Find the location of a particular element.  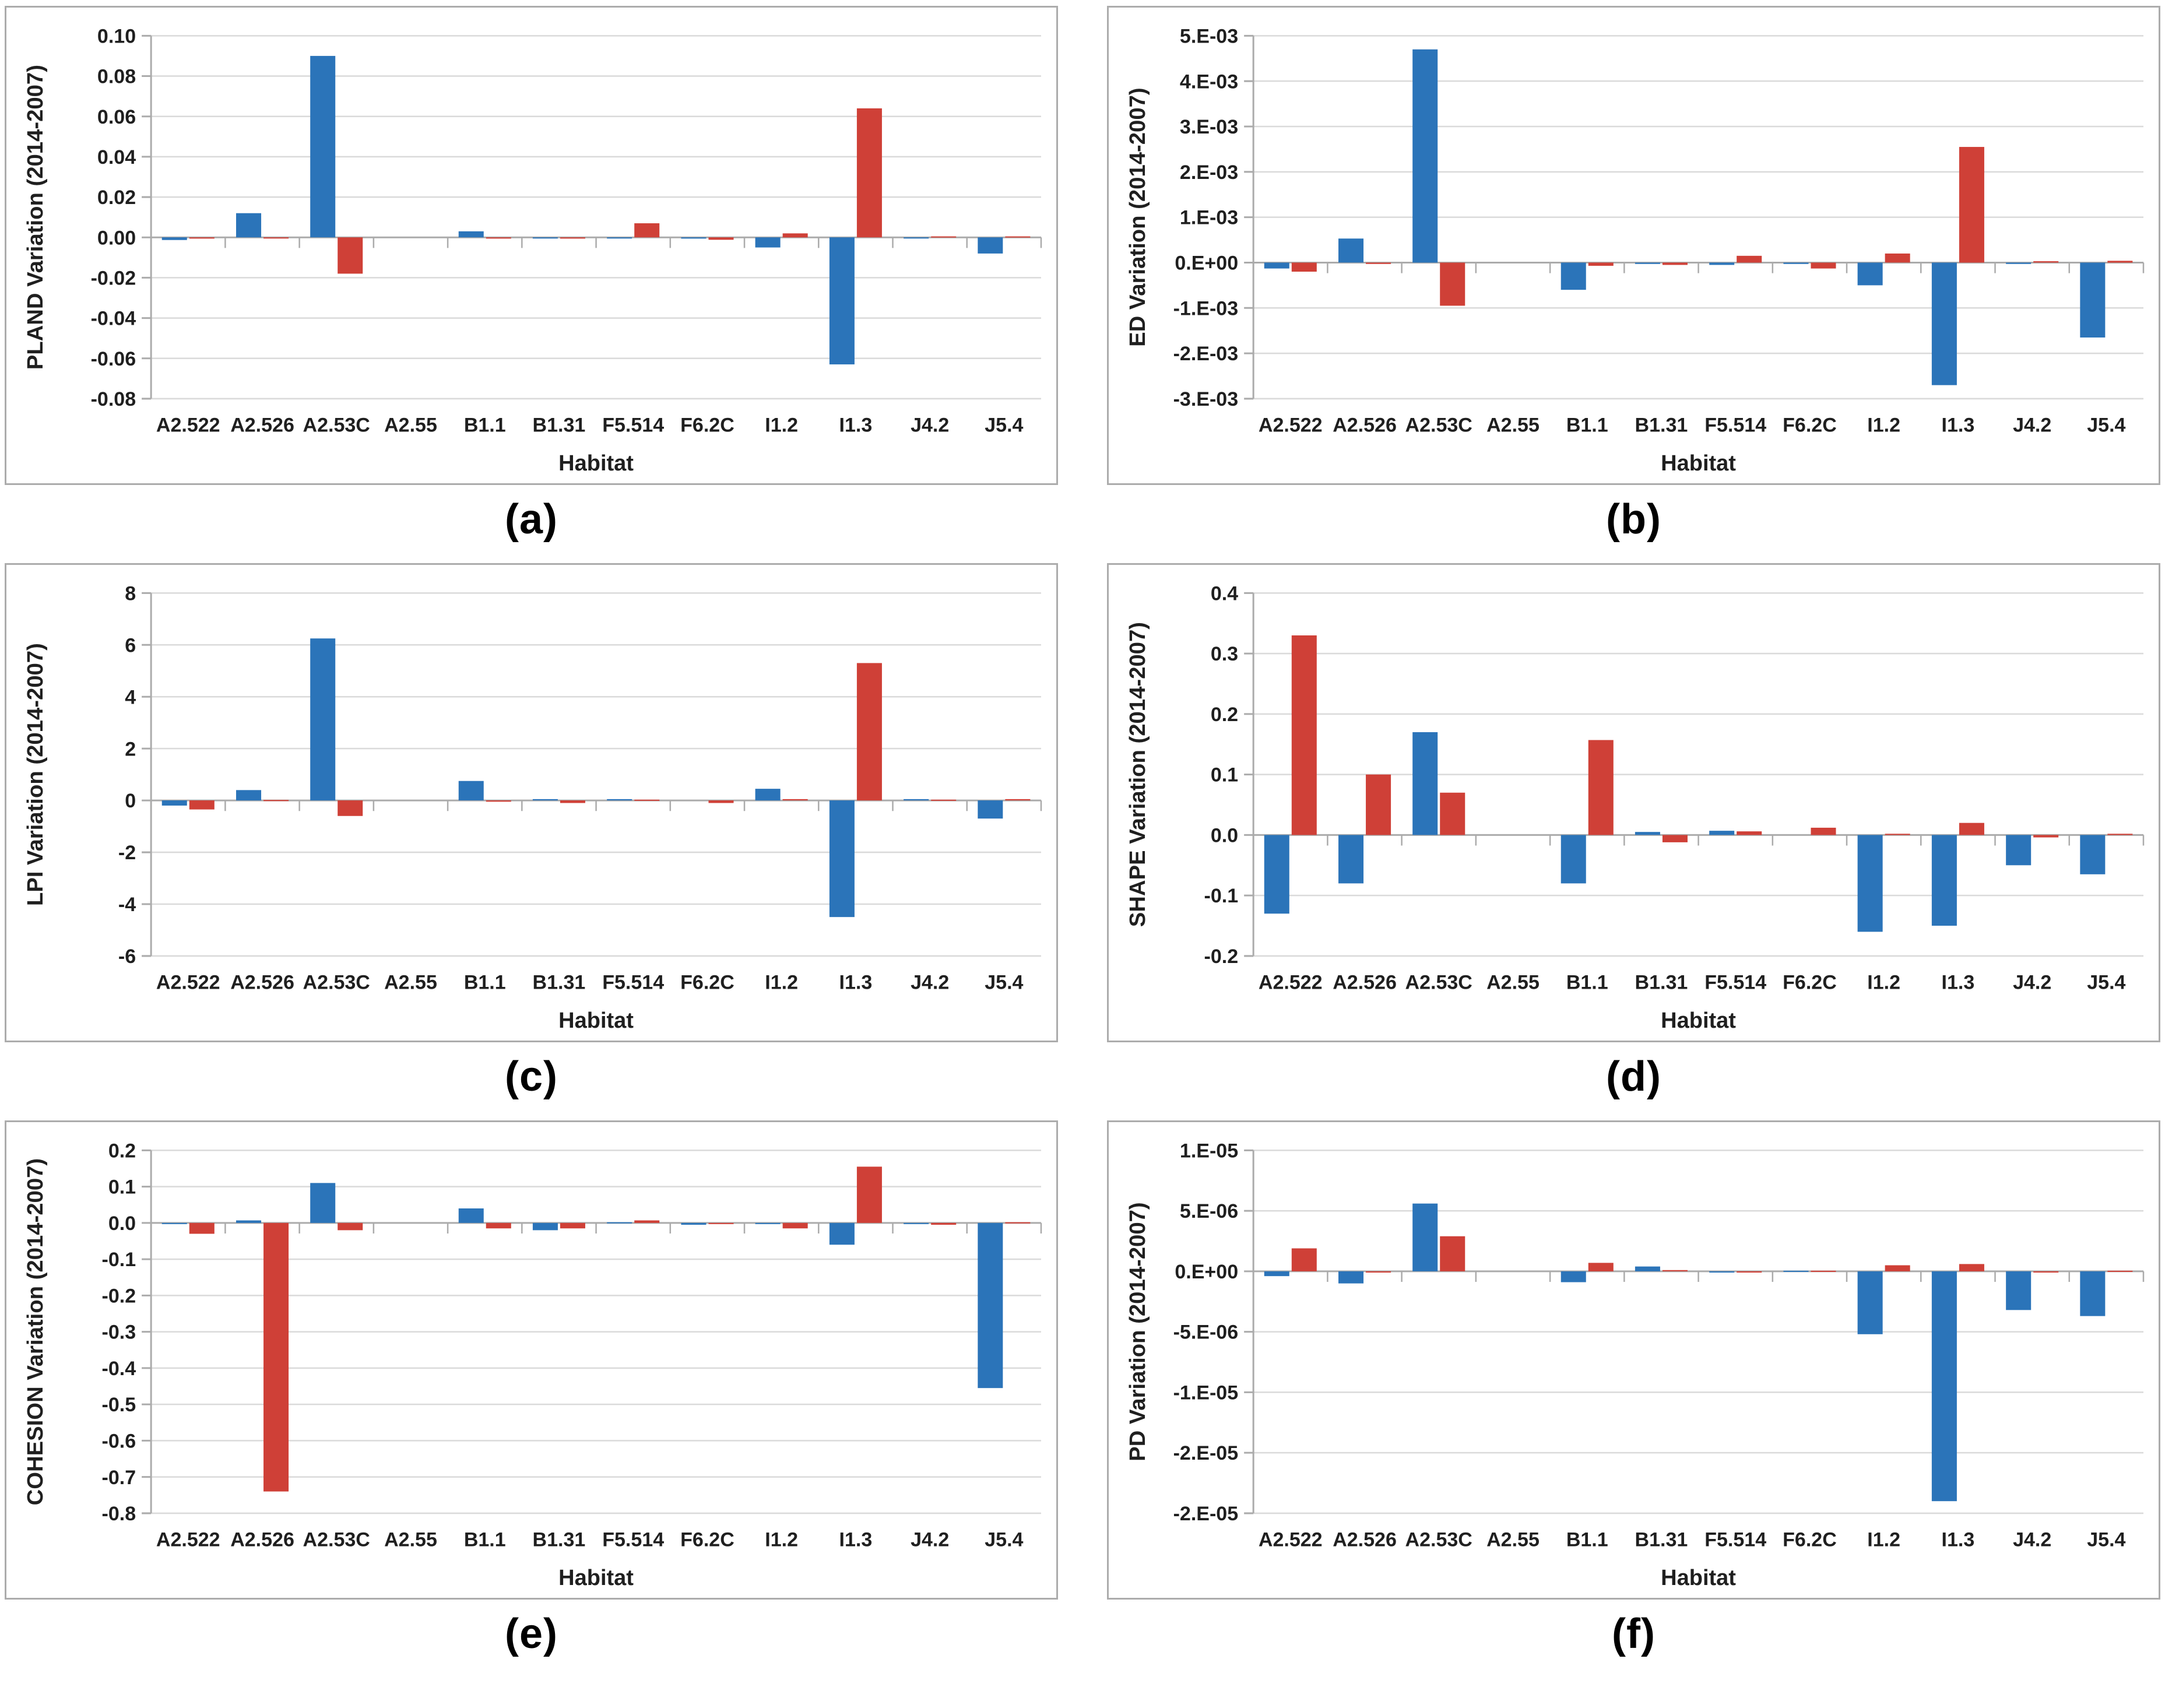

y-tick-label: 1.E-05 is located at coordinates (1209, 1151).